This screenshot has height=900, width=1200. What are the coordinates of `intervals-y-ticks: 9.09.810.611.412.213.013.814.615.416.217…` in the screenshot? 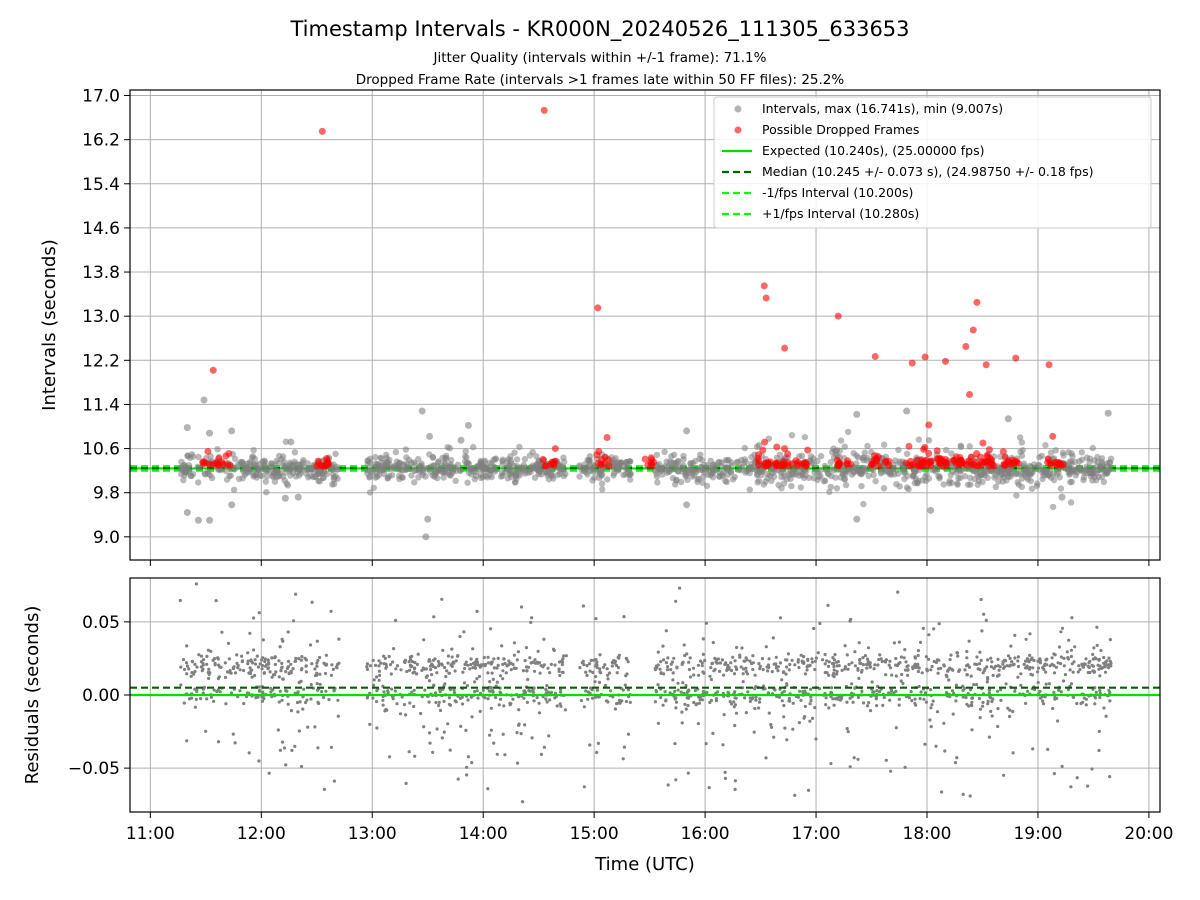 It's located at (106, 317).